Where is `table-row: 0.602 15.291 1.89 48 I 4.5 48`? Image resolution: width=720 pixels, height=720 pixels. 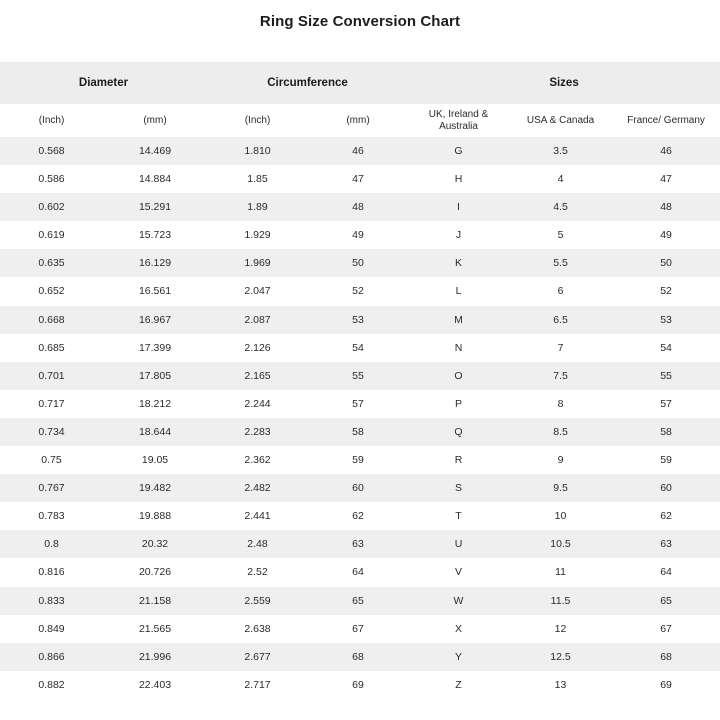
table-row: 0.602 15.291 1.89 48 I 4.5 48 is located at coordinates (360, 207).